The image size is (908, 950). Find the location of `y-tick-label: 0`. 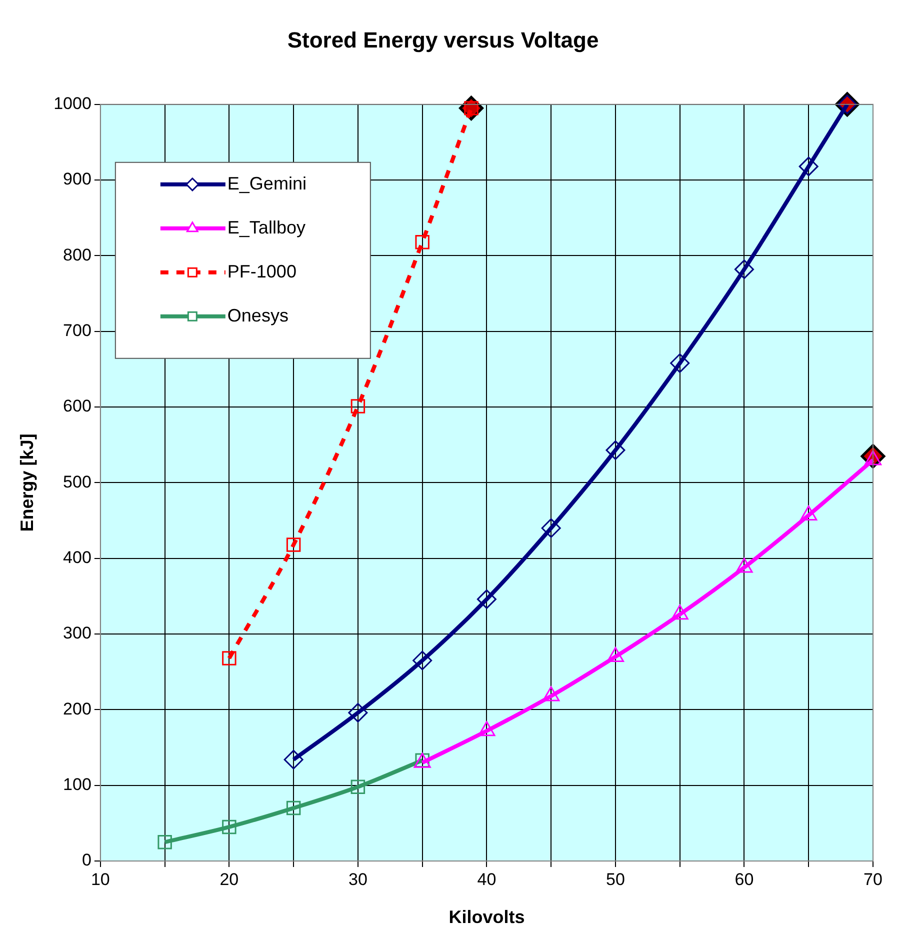

y-tick-label: 0 is located at coordinates (87, 860).